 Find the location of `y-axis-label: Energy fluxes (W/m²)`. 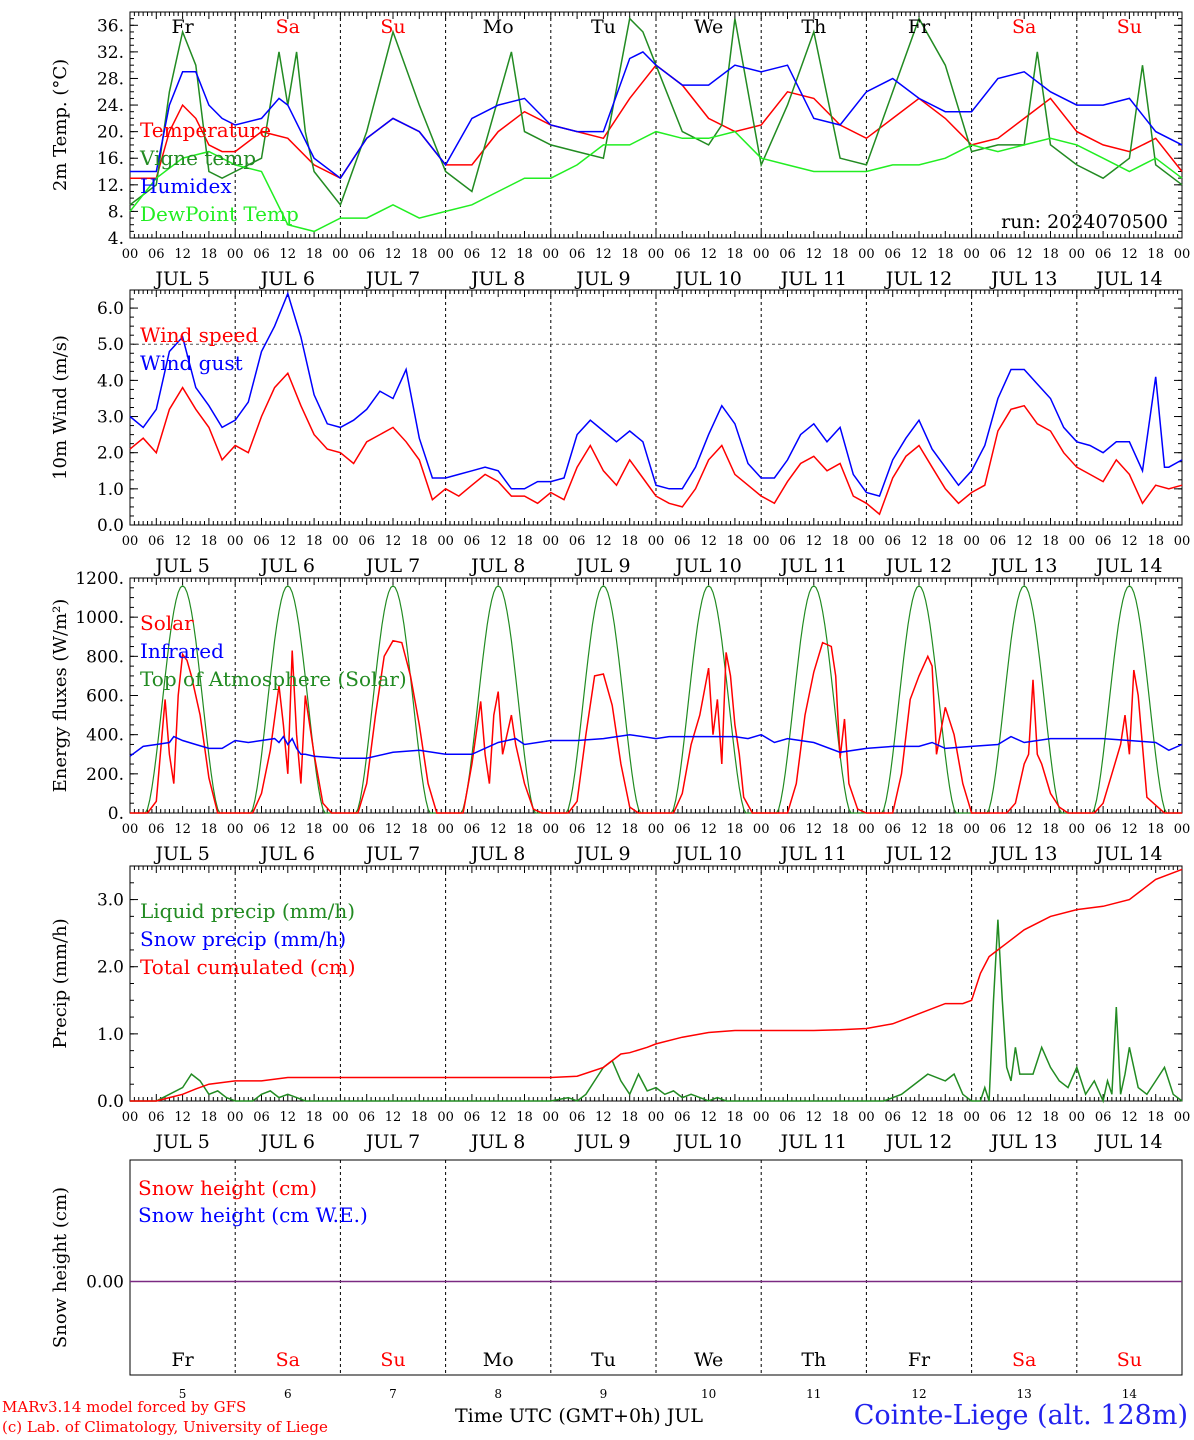

y-axis-label: Energy fluxes (W/m²) is located at coordinates (60, 696).